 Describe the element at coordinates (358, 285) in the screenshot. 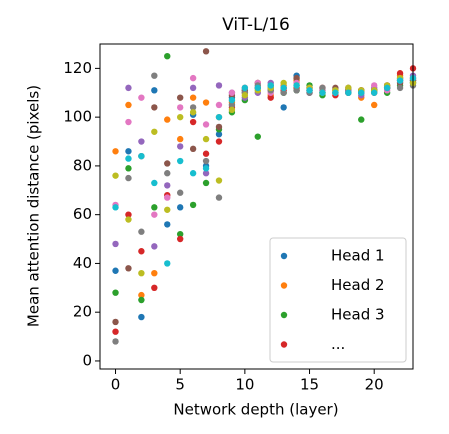

I see `legend-label: Head 2` at that location.